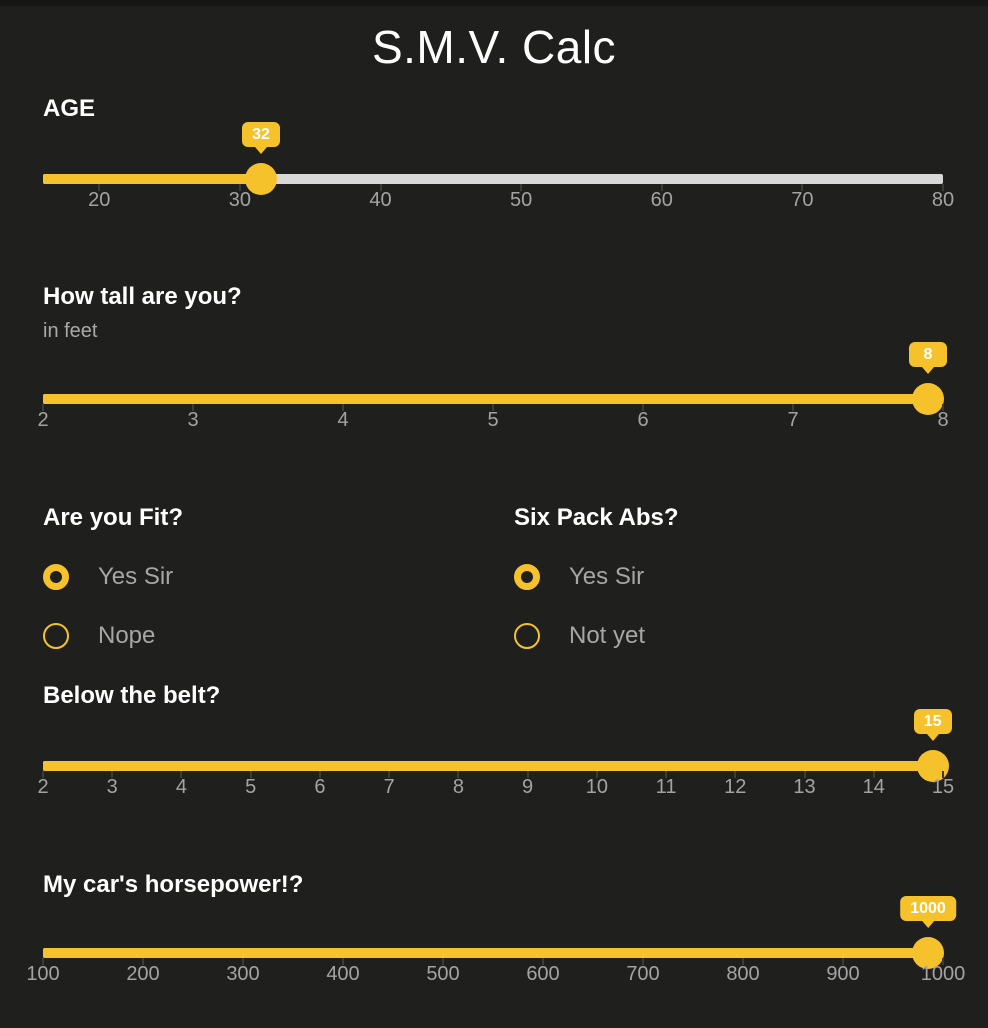  I want to click on horsepower-tick-label: 200, so click(143, 974).